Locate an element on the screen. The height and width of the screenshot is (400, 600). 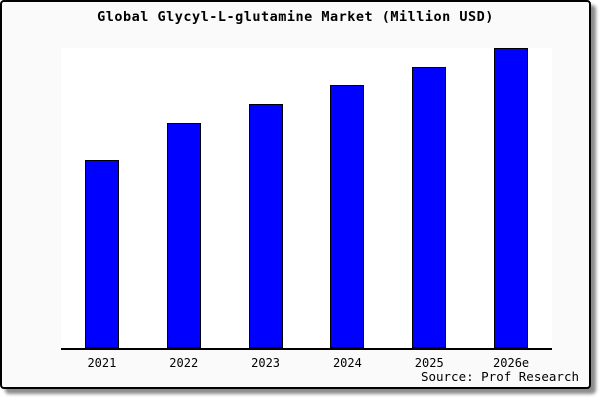
x-tick-label-2025: 2025 is located at coordinates (429, 363).